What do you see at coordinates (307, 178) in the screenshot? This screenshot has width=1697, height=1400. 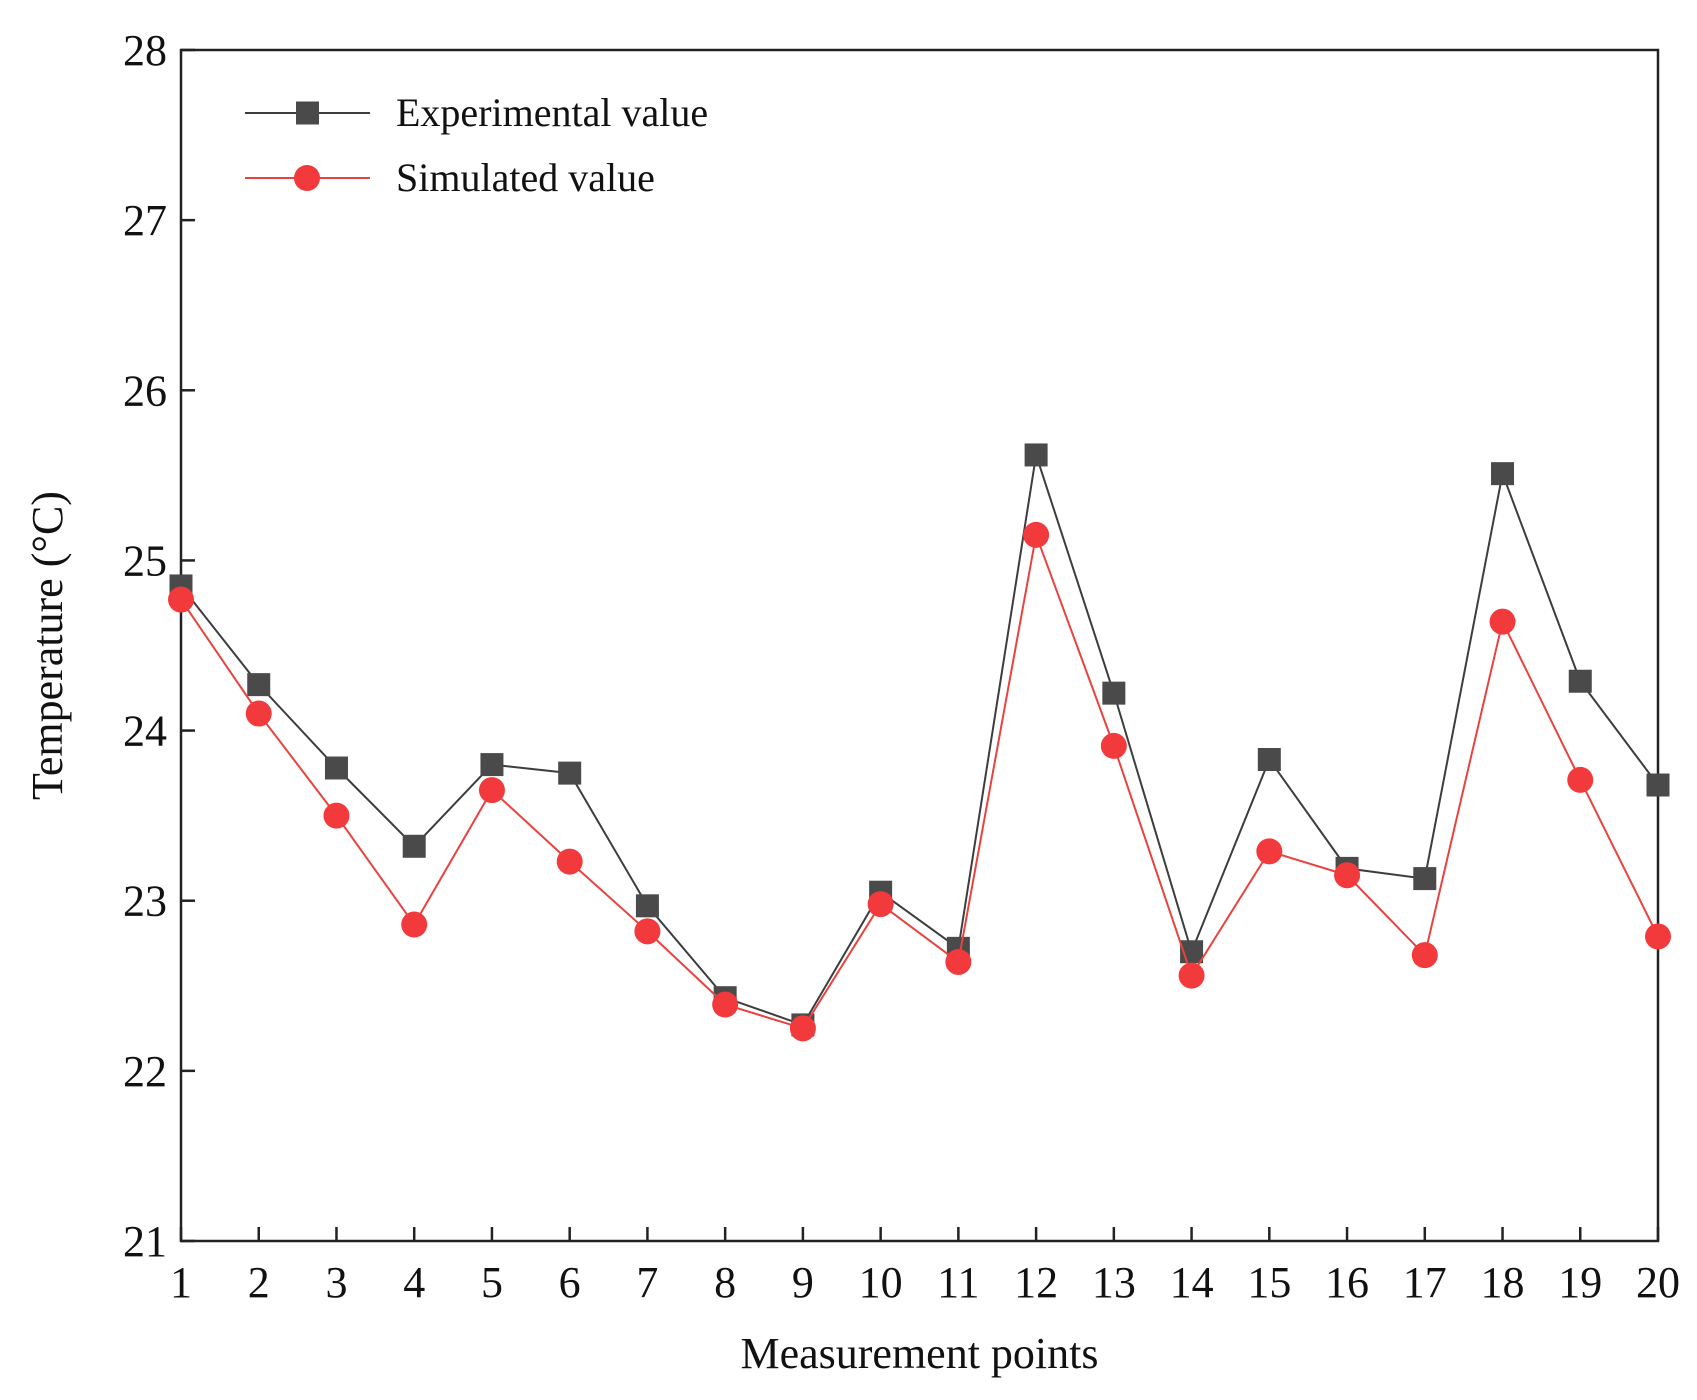 I see `legend-circle-marker` at bounding box center [307, 178].